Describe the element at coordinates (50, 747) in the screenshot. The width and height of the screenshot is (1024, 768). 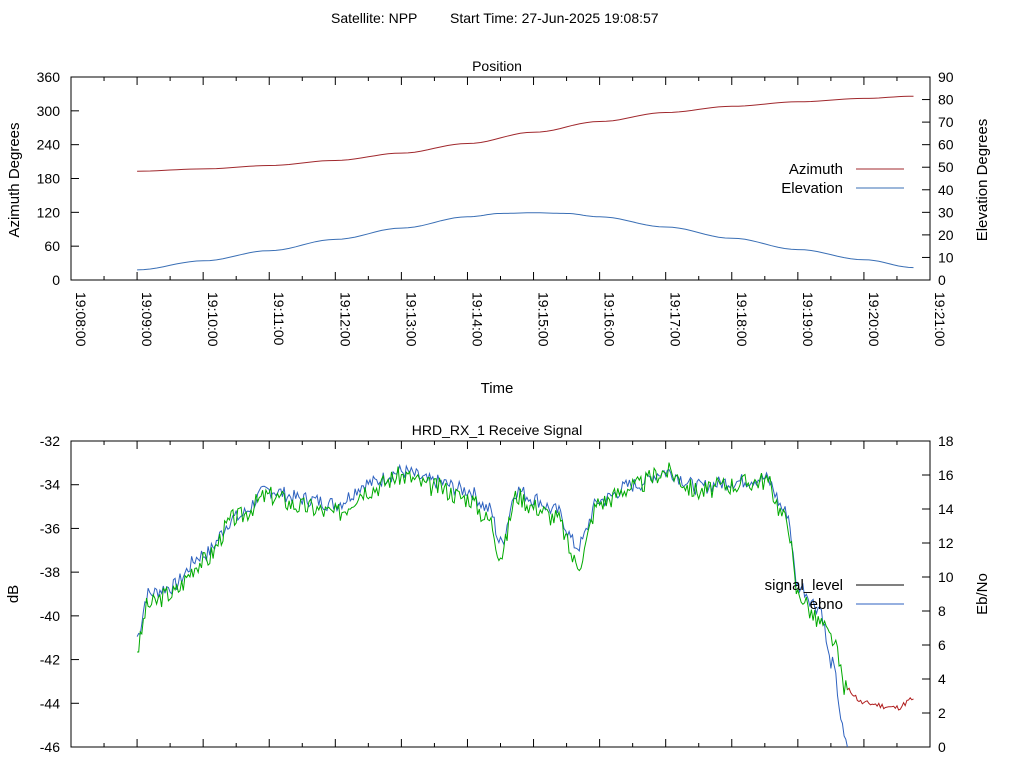
I see `signal-y-tick-label: -46` at that location.